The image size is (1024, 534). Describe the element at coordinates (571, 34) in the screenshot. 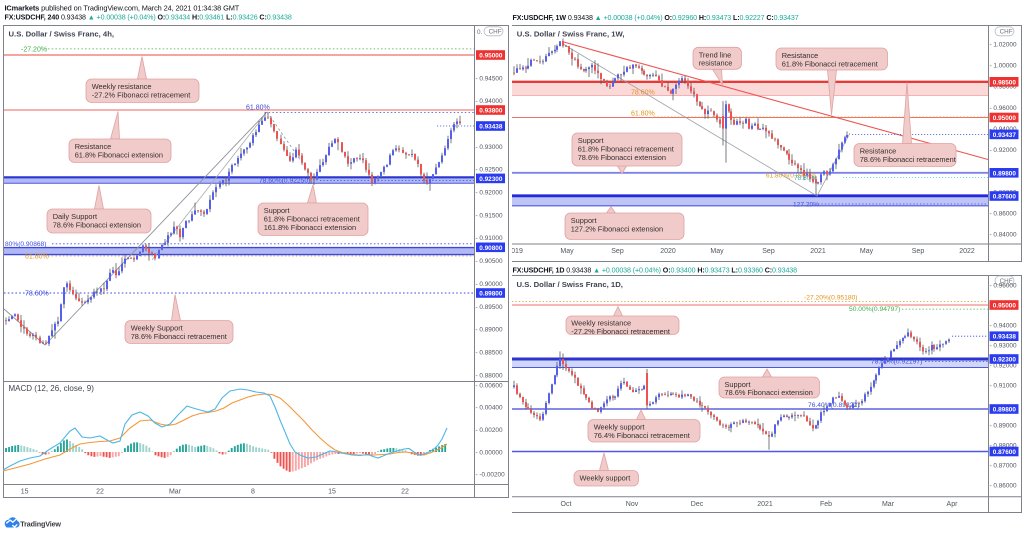

I see `svg-text: U.S. Dollar / Swiss Franc, 1W,` at that location.